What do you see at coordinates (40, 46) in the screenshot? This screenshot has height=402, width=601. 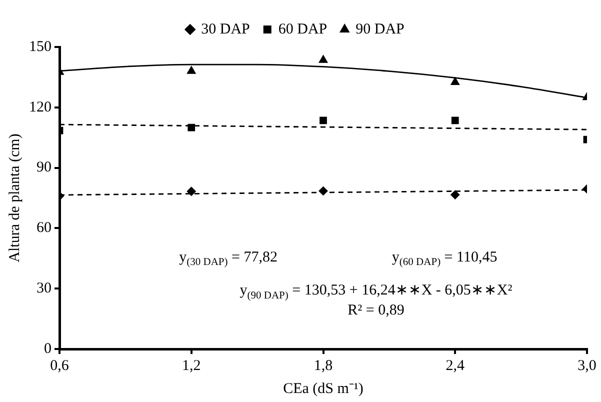 I see `y-tick-label: 150` at bounding box center [40, 46].